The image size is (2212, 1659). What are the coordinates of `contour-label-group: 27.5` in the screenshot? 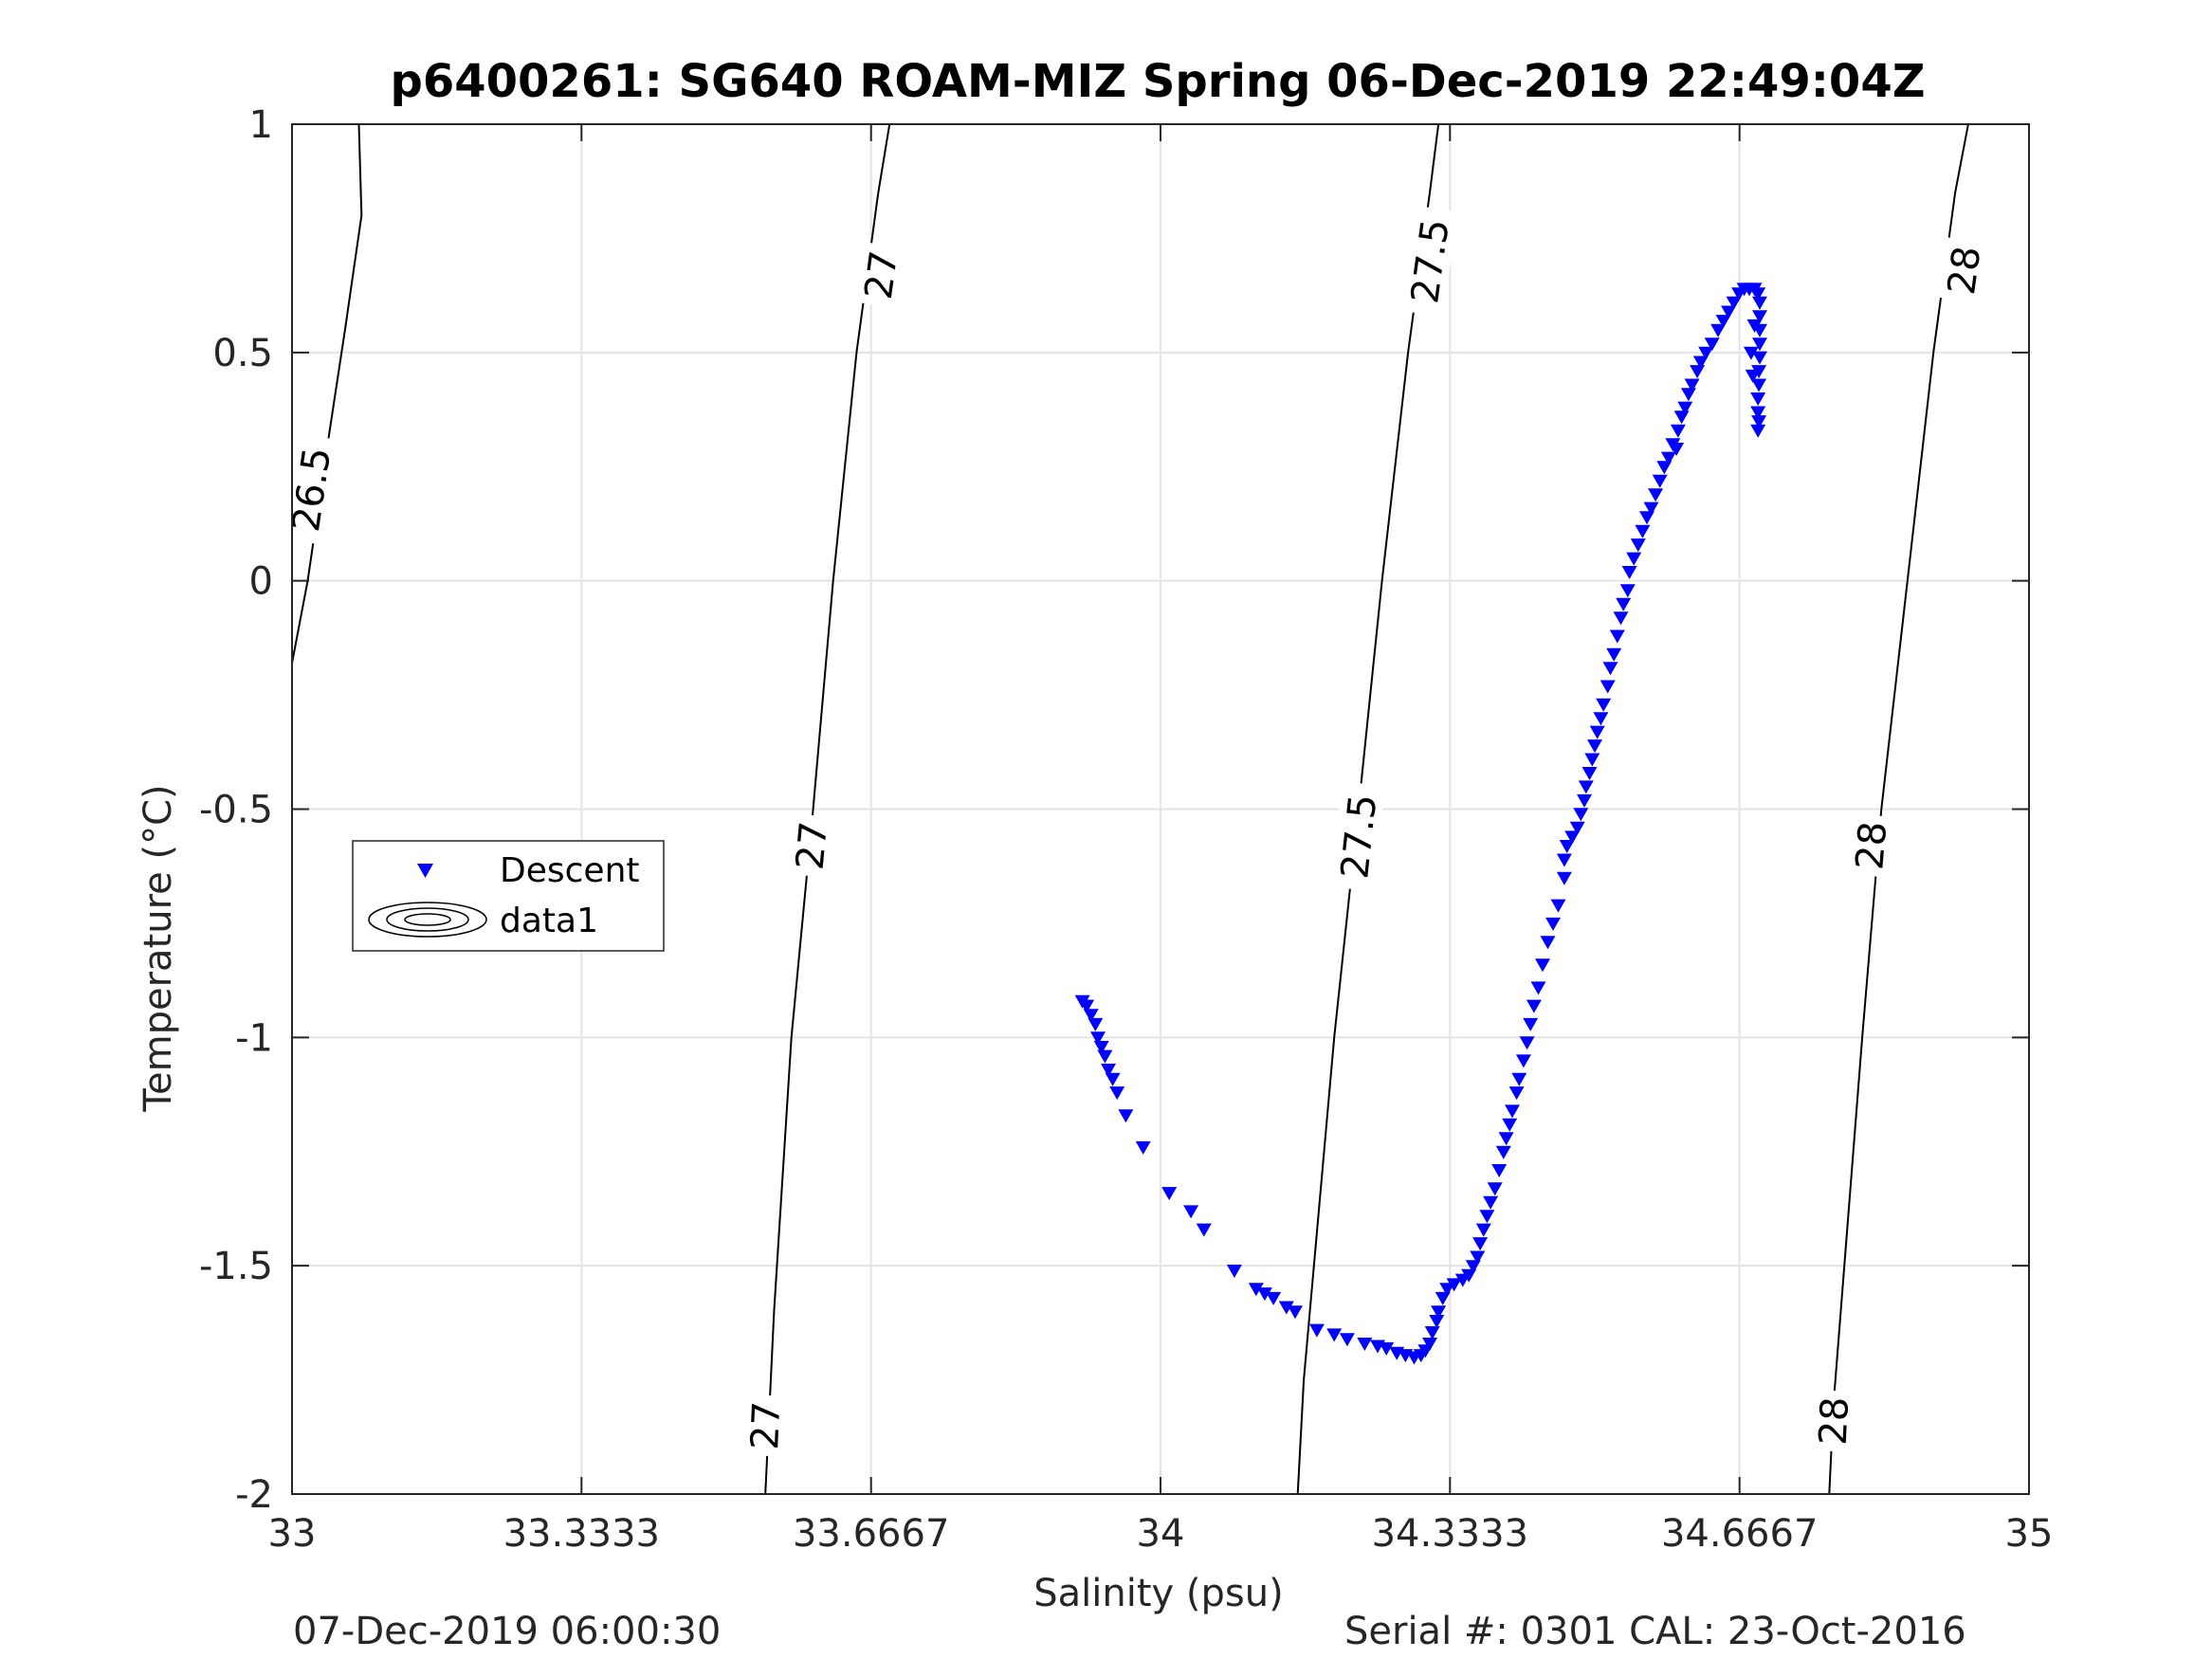 It's located at (1357, 836).